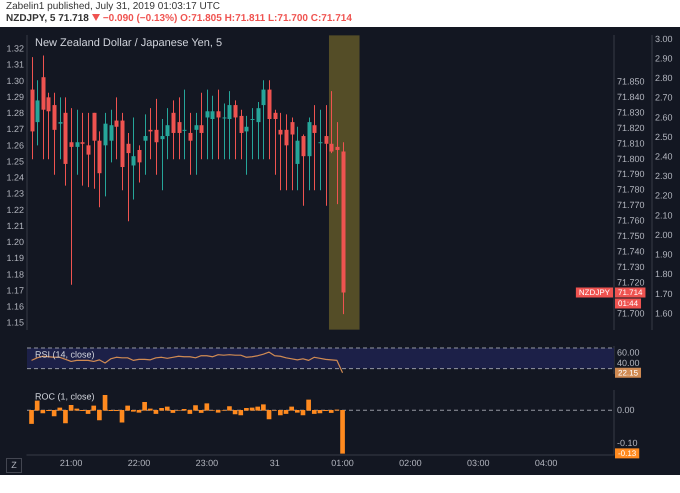 The height and width of the screenshot is (493, 680). Describe the element at coordinates (15, 242) in the screenshot. I see `y2-tick-label: 1.20` at that location.